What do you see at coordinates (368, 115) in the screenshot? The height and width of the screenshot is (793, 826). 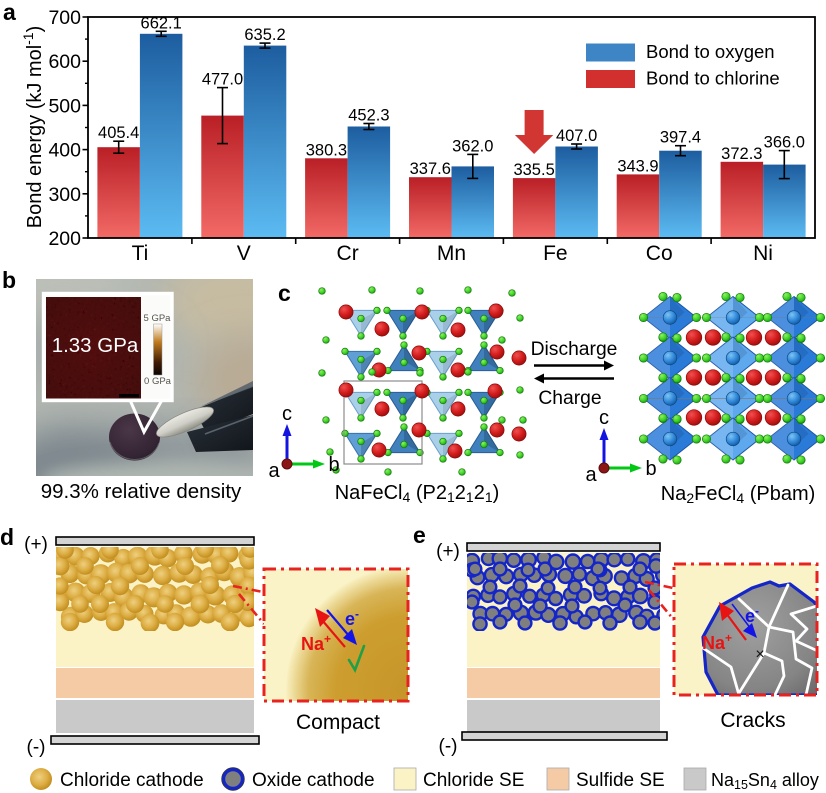 I see `svg-text: 452.3` at bounding box center [368, 115].